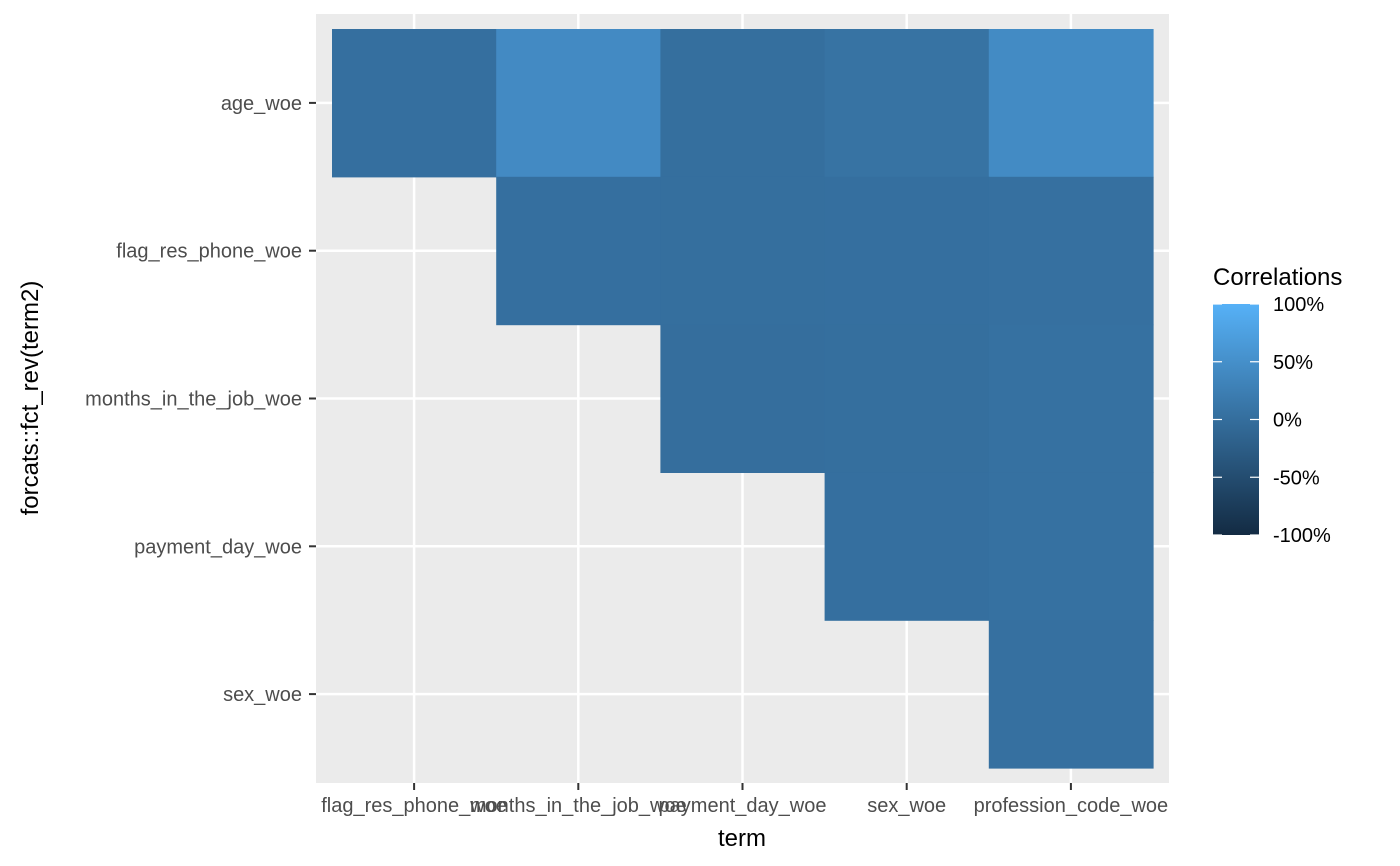 Image resolution: width=1400 pixels, height=866 pixels. What do you see at coordinates (218, 547) in the screenshot?
I see `y-tick-label: payment_day_woe` at bounding box center [218, 547].